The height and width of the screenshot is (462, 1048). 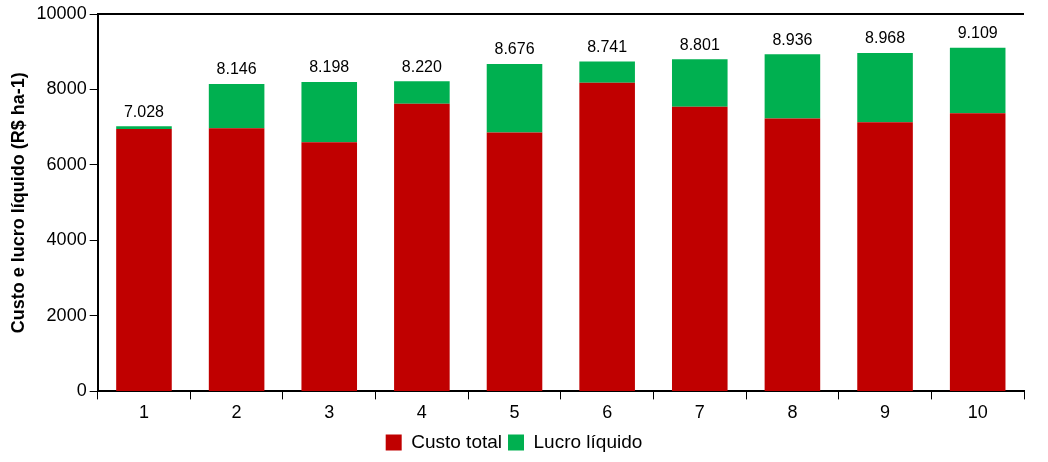 What do you see at coordinates (514, 49) in the screenshot?
I see `total-label: 8.676` at bounding box center [514, 49].